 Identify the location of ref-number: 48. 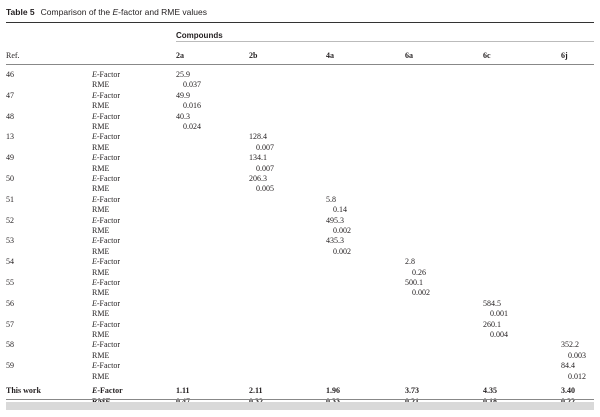
(10, 116).